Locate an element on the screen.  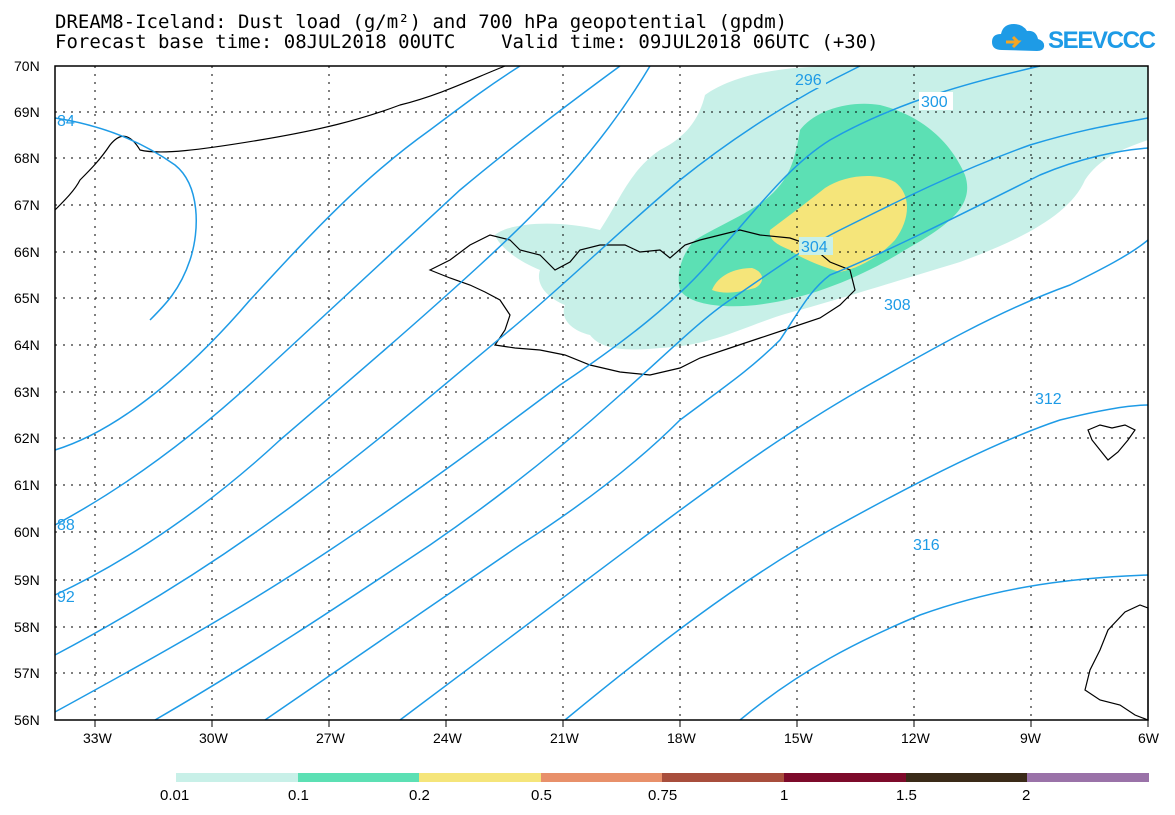
longitude-labels: 33W 30W 27W 24W 21W 18W 15W 12W 9W 6W is located at coordinates (621, 738).